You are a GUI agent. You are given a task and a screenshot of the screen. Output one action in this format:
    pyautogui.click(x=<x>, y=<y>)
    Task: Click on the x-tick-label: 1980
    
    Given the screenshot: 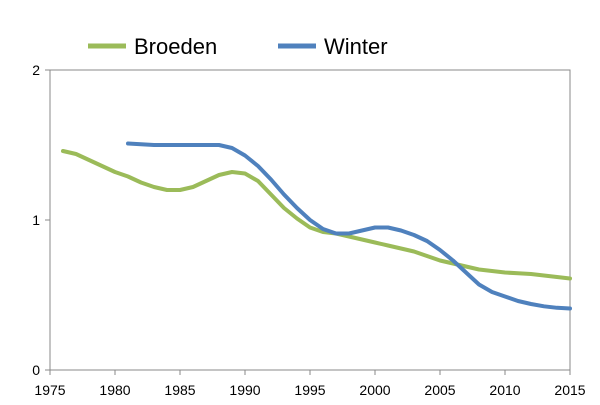 What is the action you would take?
    pyautogui.click(x=114, y=390)
    